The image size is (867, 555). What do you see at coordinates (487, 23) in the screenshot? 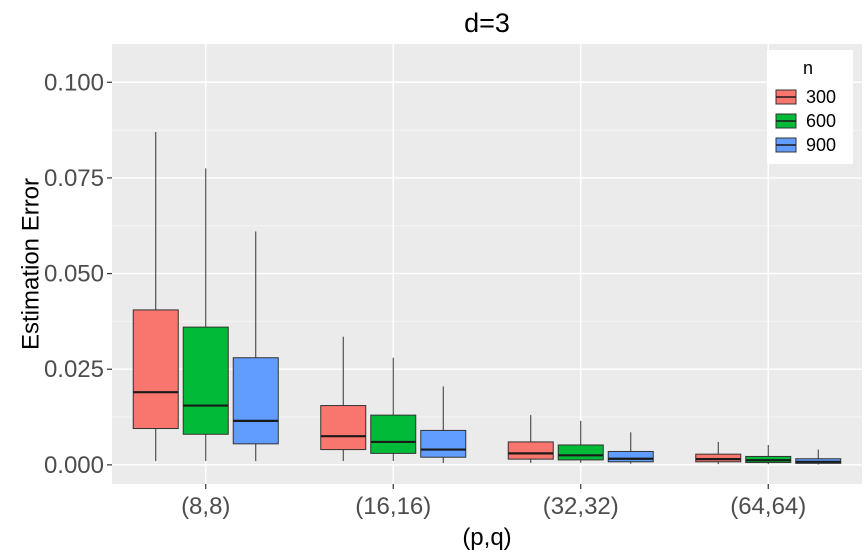
I see `chart-title: d=3` at bounding box center [487, 23].